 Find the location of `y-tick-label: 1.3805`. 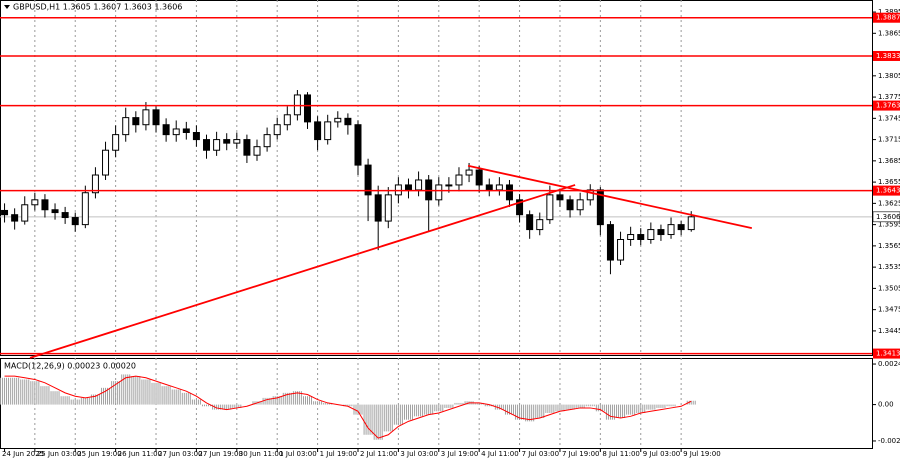

y-tick-label: 1.3805 is located at coordinates (889, 76).